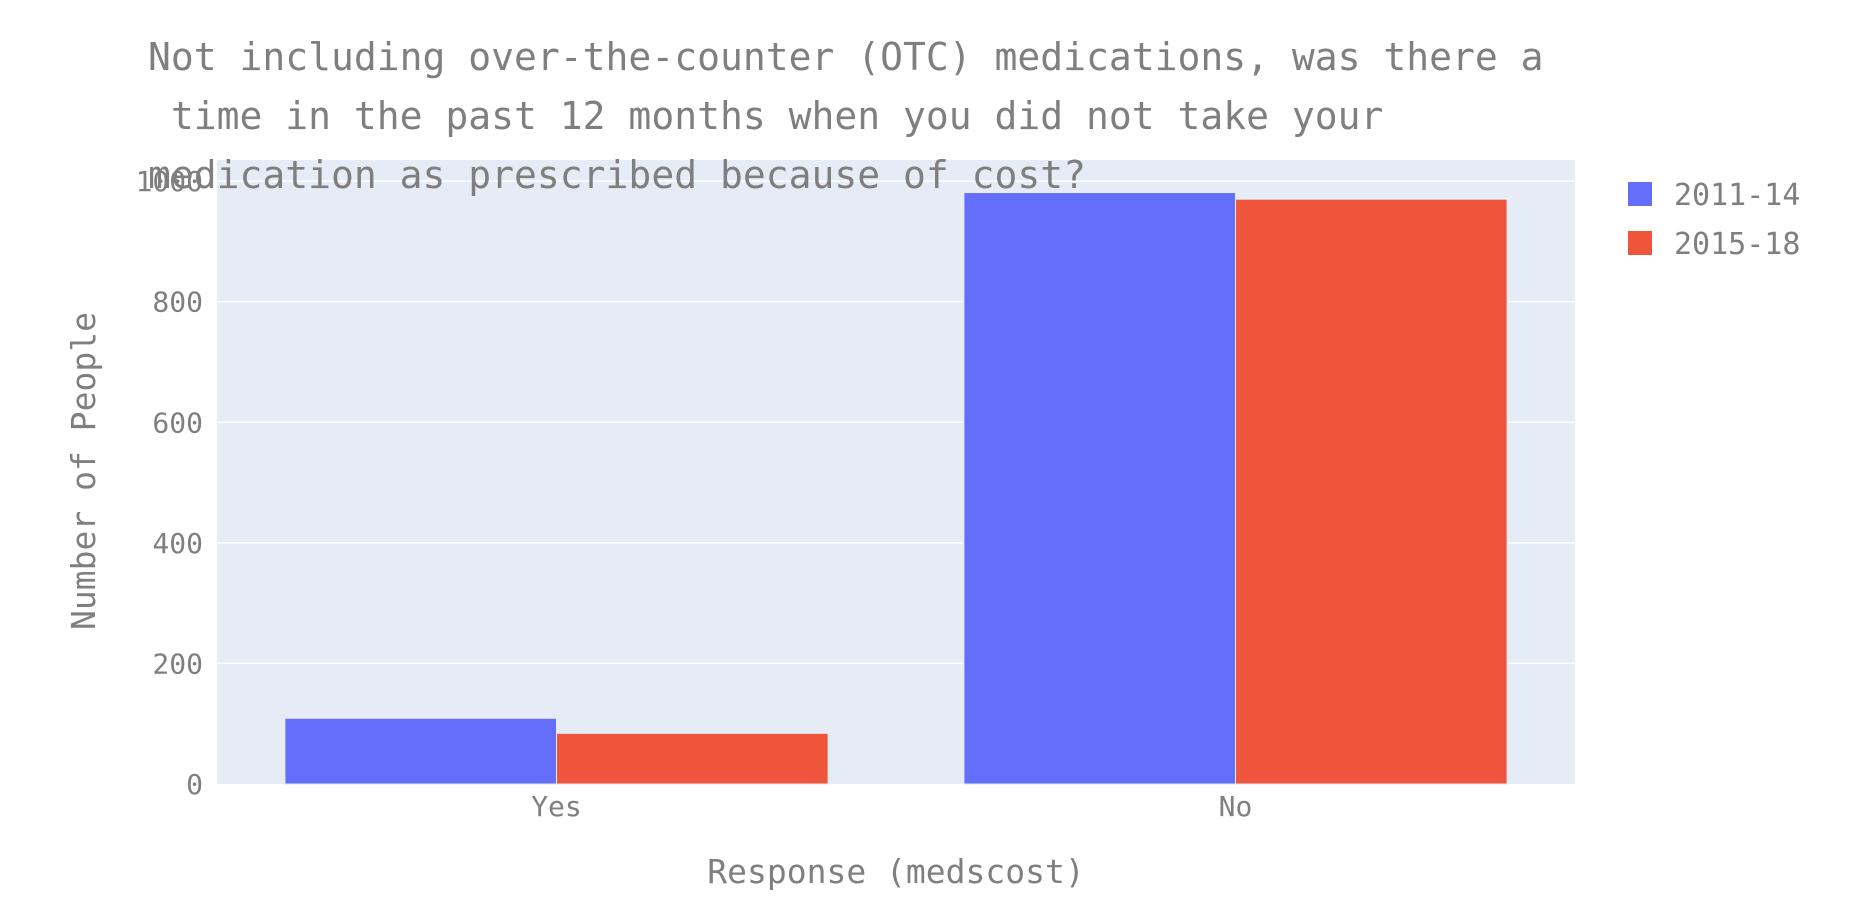 This screenshot has height=916, width=1856. I want to click on x-tick-label: Yes, so click(556, 806).